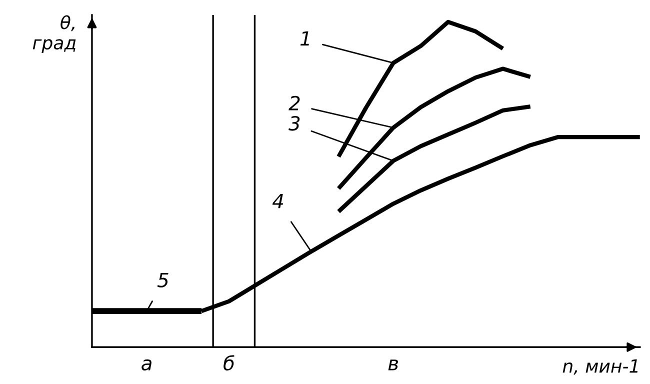  What do you see at coordinates (294, 123) in the screenshot?
I see `text: 3` at bounding box center [294, 123].